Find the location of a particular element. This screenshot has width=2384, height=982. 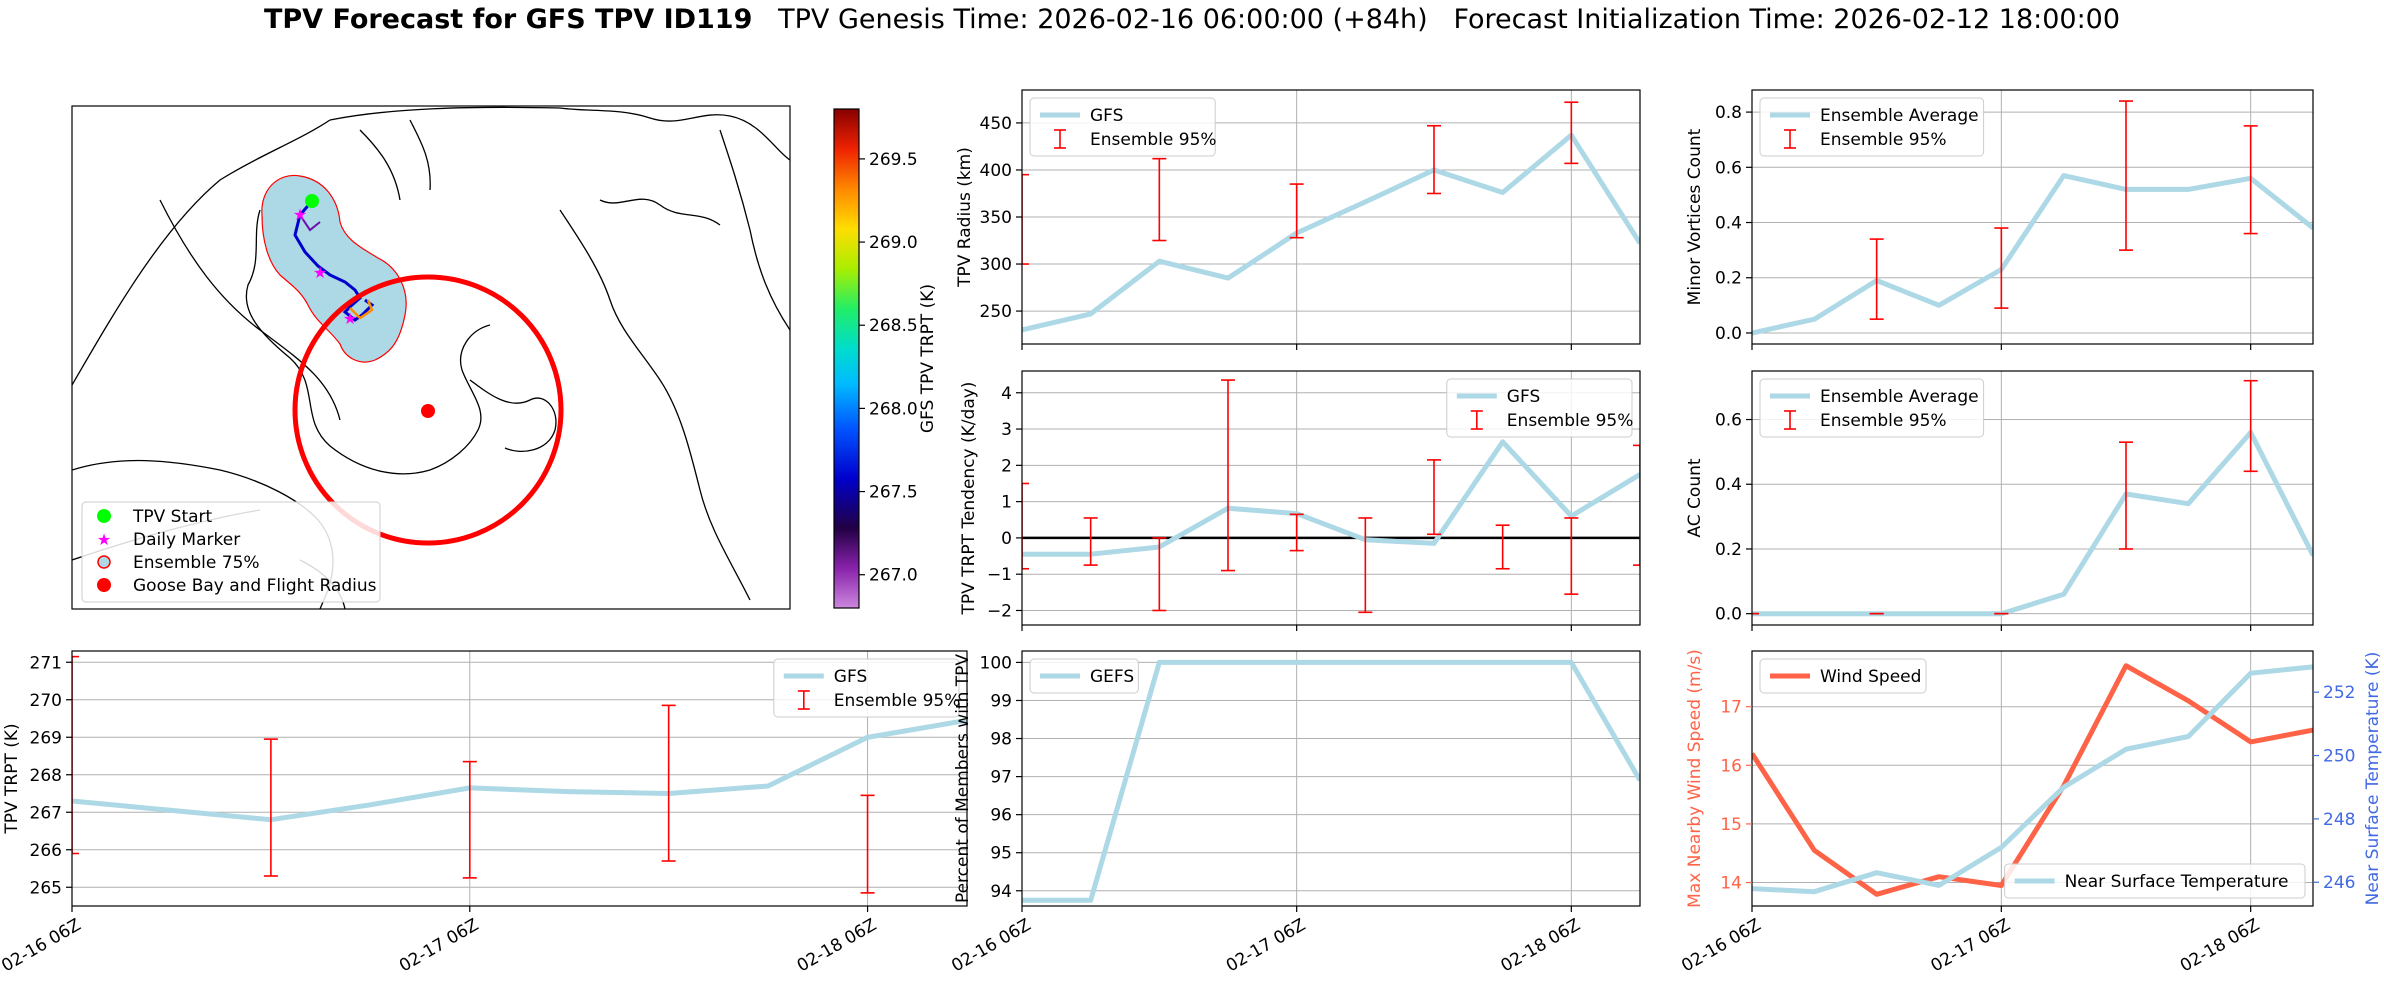

y-tick-label: 300 is located at coordinates (996, 265).